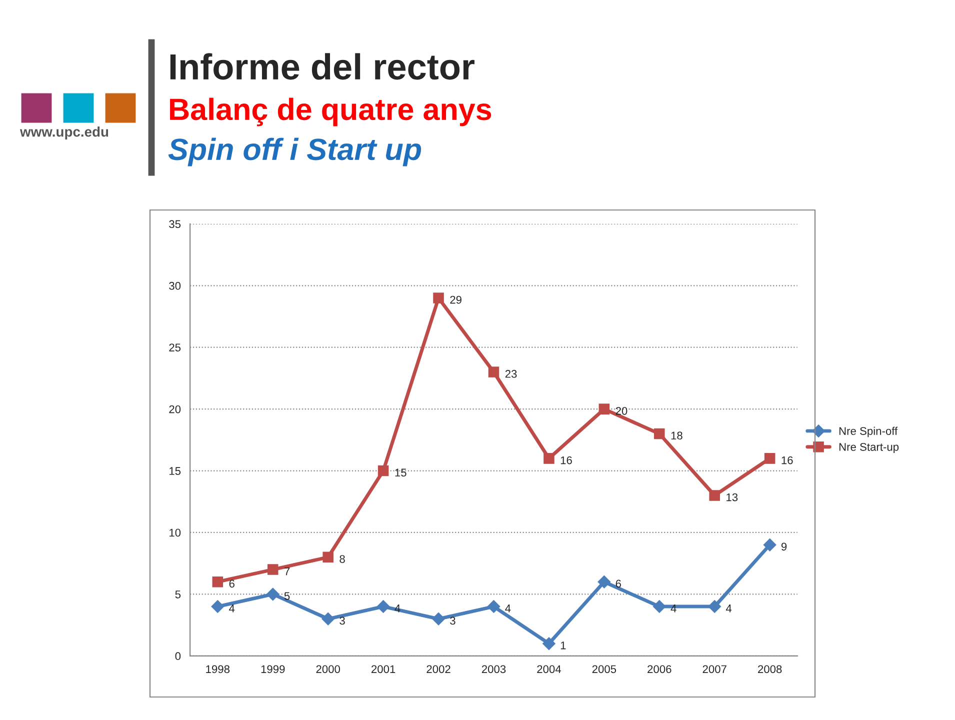 This screenshot has height=720, width=955. Describe the element at coordinates (456, 300) in the screenshot. I see `data-label: 29` at that location.